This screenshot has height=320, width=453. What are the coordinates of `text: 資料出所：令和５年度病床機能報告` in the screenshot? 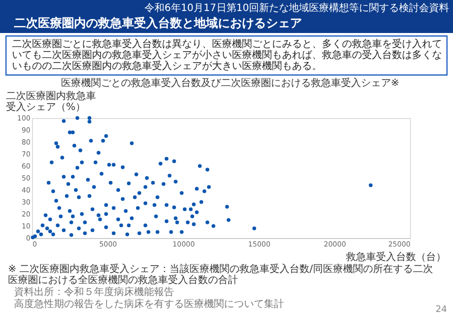 It's located at (94, 292).